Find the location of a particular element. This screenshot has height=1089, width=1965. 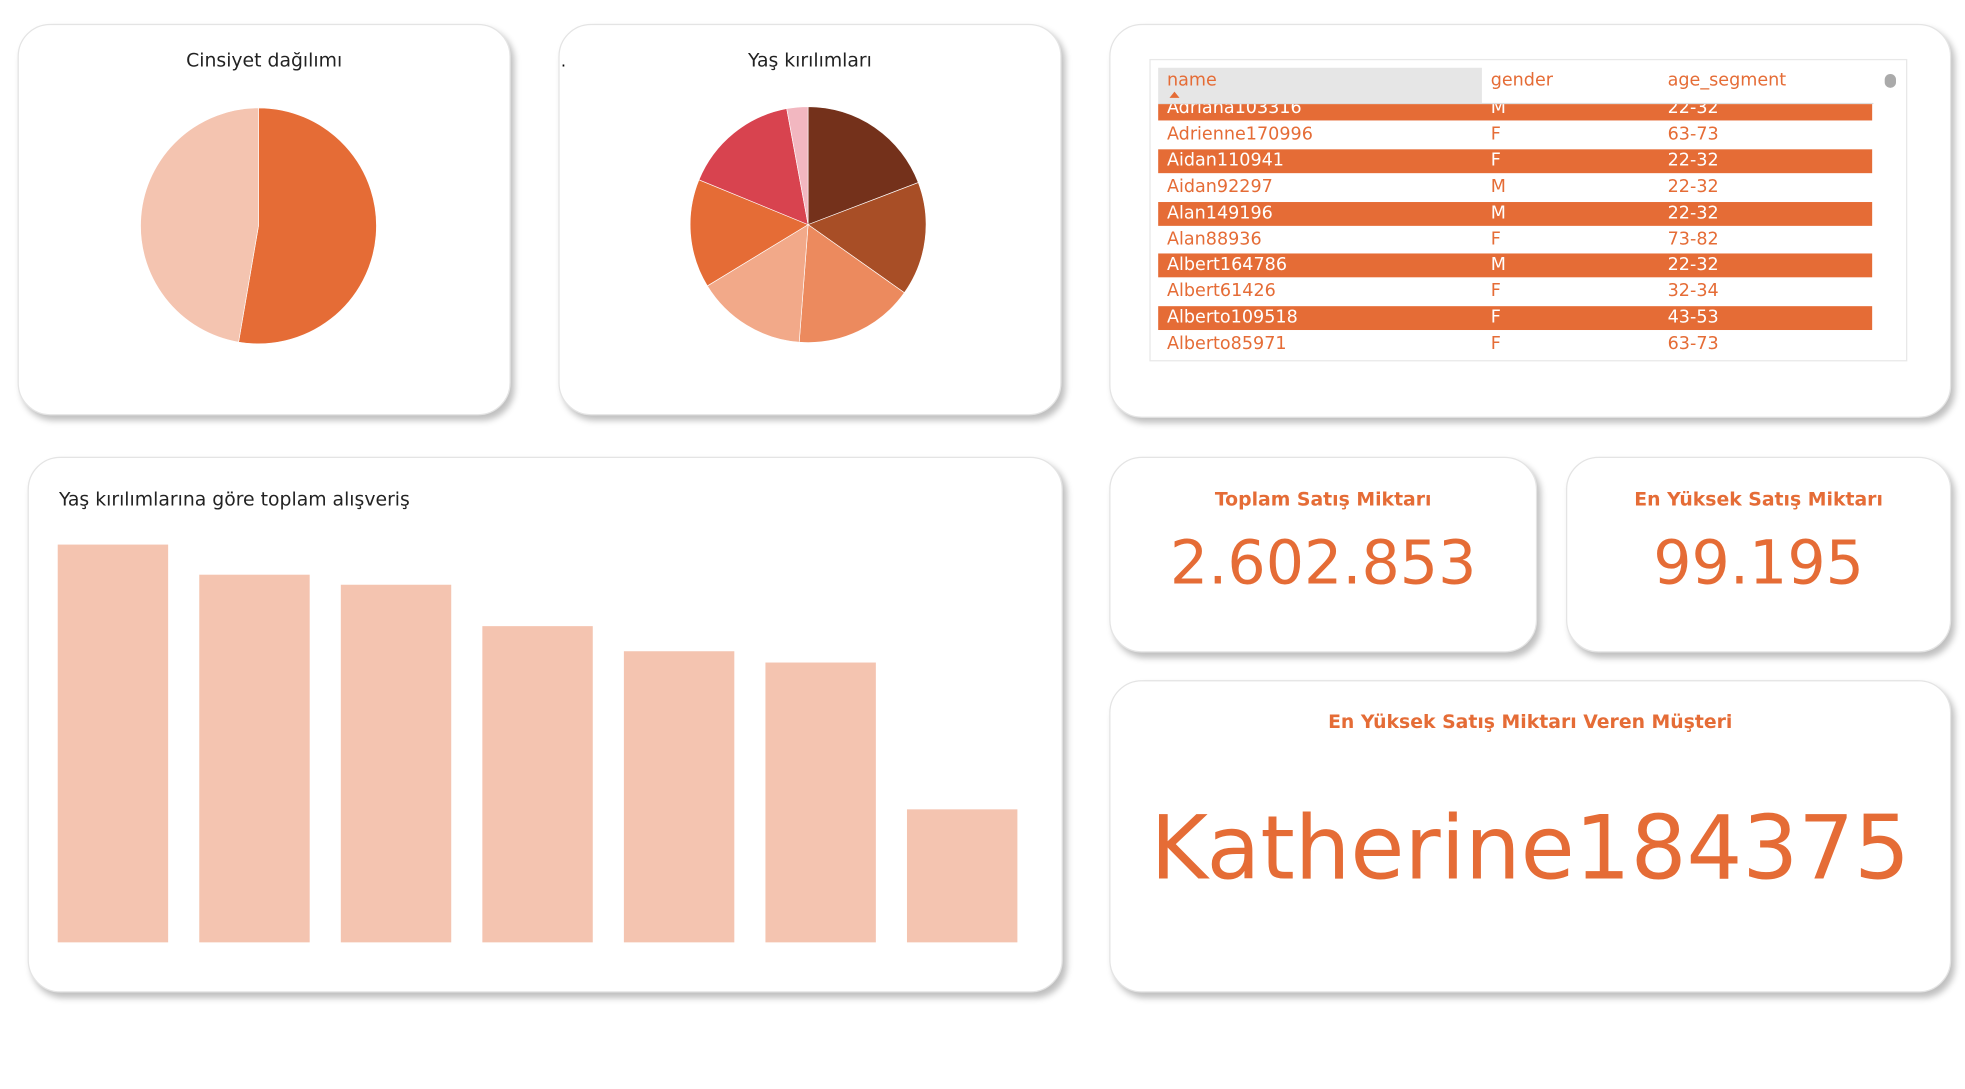

kpi-title: En Yüksek Satış Miktarı Veren Müşteri is located at coordinates (1530, 721).